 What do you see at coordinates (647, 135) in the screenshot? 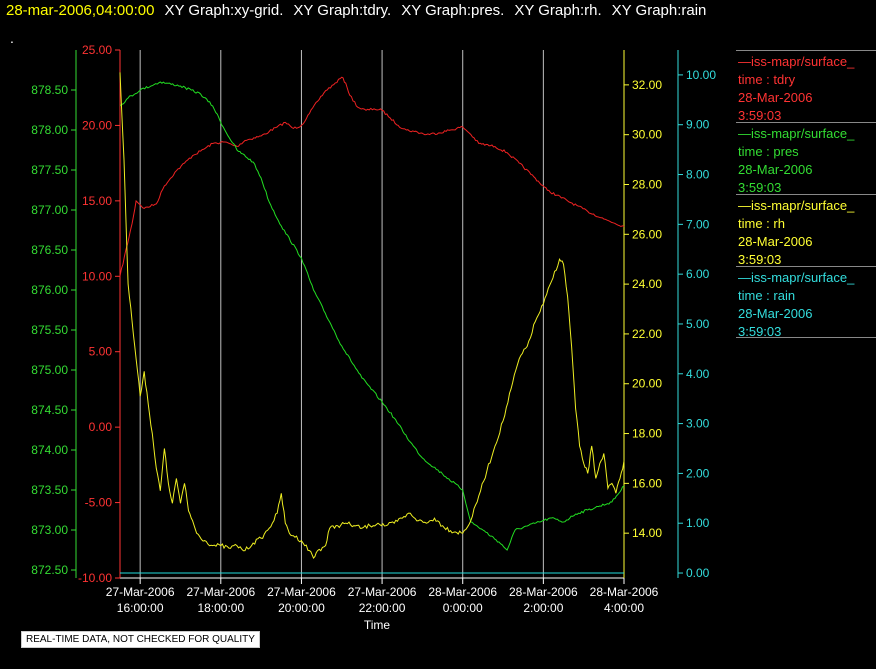
I see `y-tick-label-rh: 30.00` at bounding box center [647, 135].